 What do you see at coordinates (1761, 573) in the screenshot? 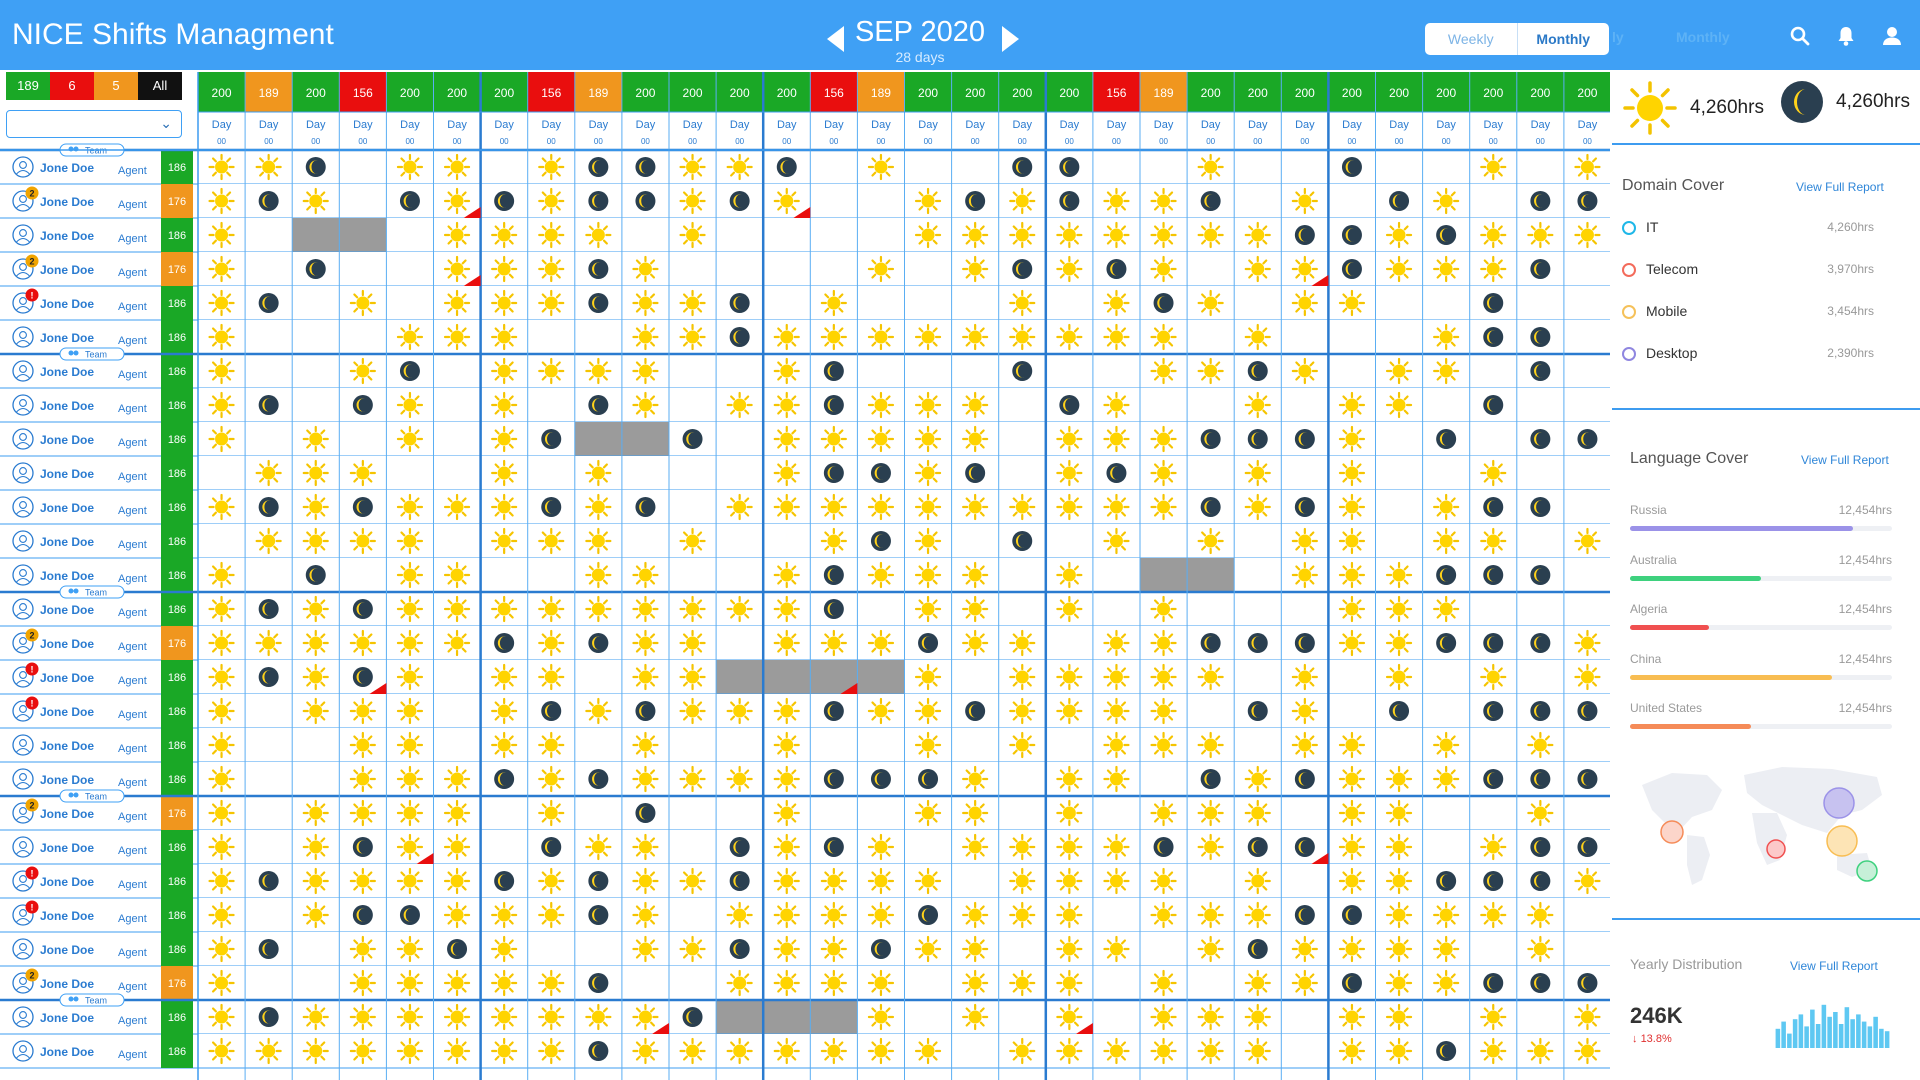
I see `language-item: Australia 12,454hrs` at bounding box center [1761, 573].